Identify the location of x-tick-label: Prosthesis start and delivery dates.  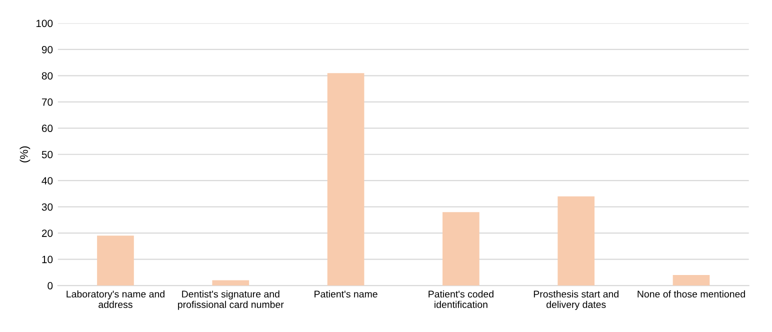
(576, 300).